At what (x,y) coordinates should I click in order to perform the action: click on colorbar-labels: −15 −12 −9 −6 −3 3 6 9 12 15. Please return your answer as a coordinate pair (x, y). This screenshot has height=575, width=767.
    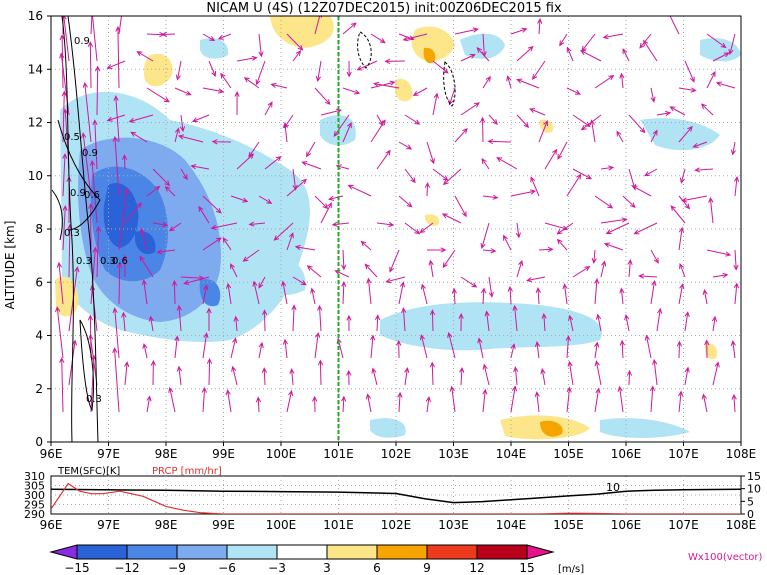
    Looking at the image, I should click on (299, 568).